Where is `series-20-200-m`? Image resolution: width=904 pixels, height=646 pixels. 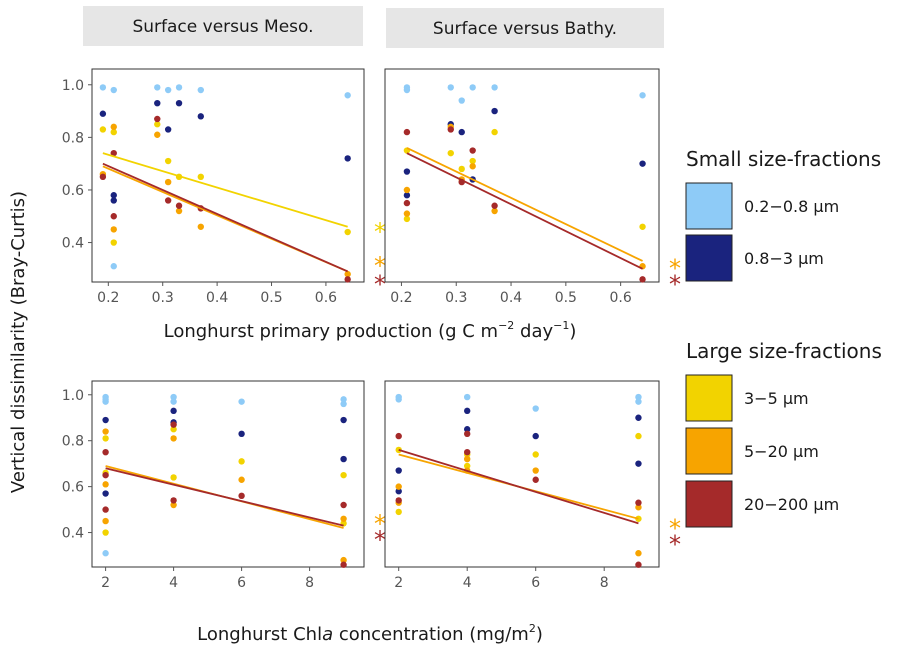
series-20-200-m is located at coordinates (524, 204).